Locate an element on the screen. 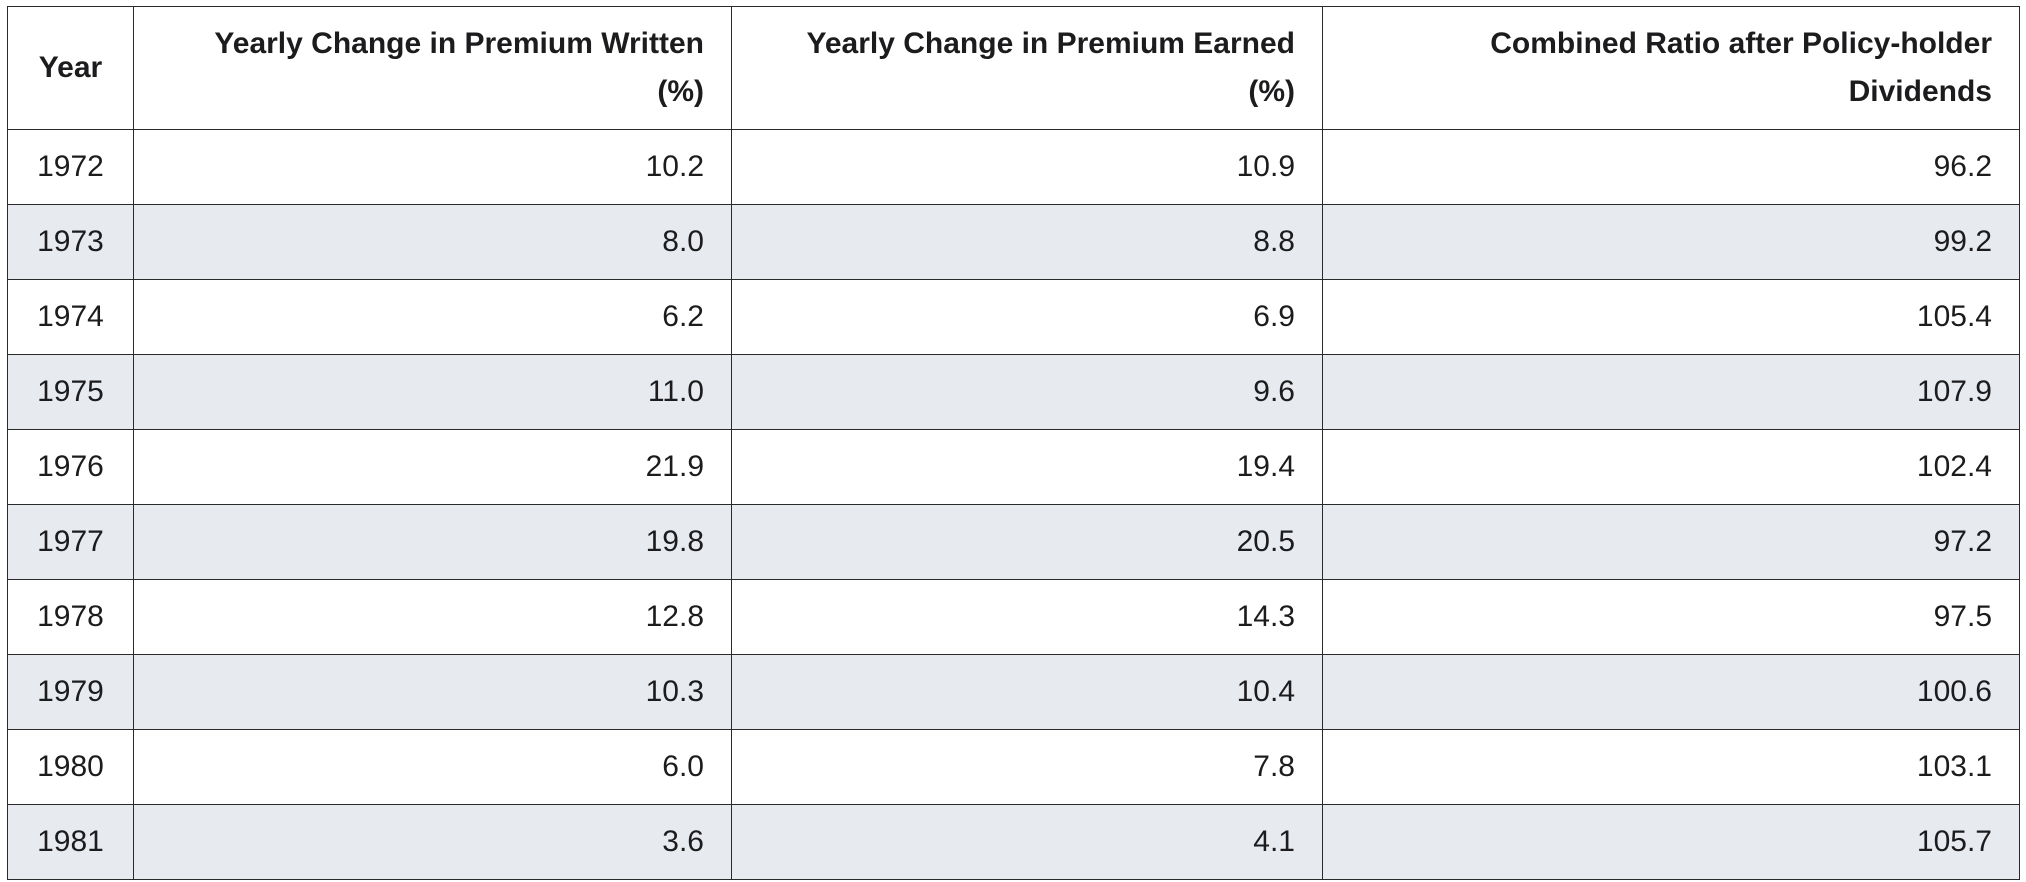 This screenshot has height=882, width=2026. year-cell: 1975 is located at coordinates (70, 392).